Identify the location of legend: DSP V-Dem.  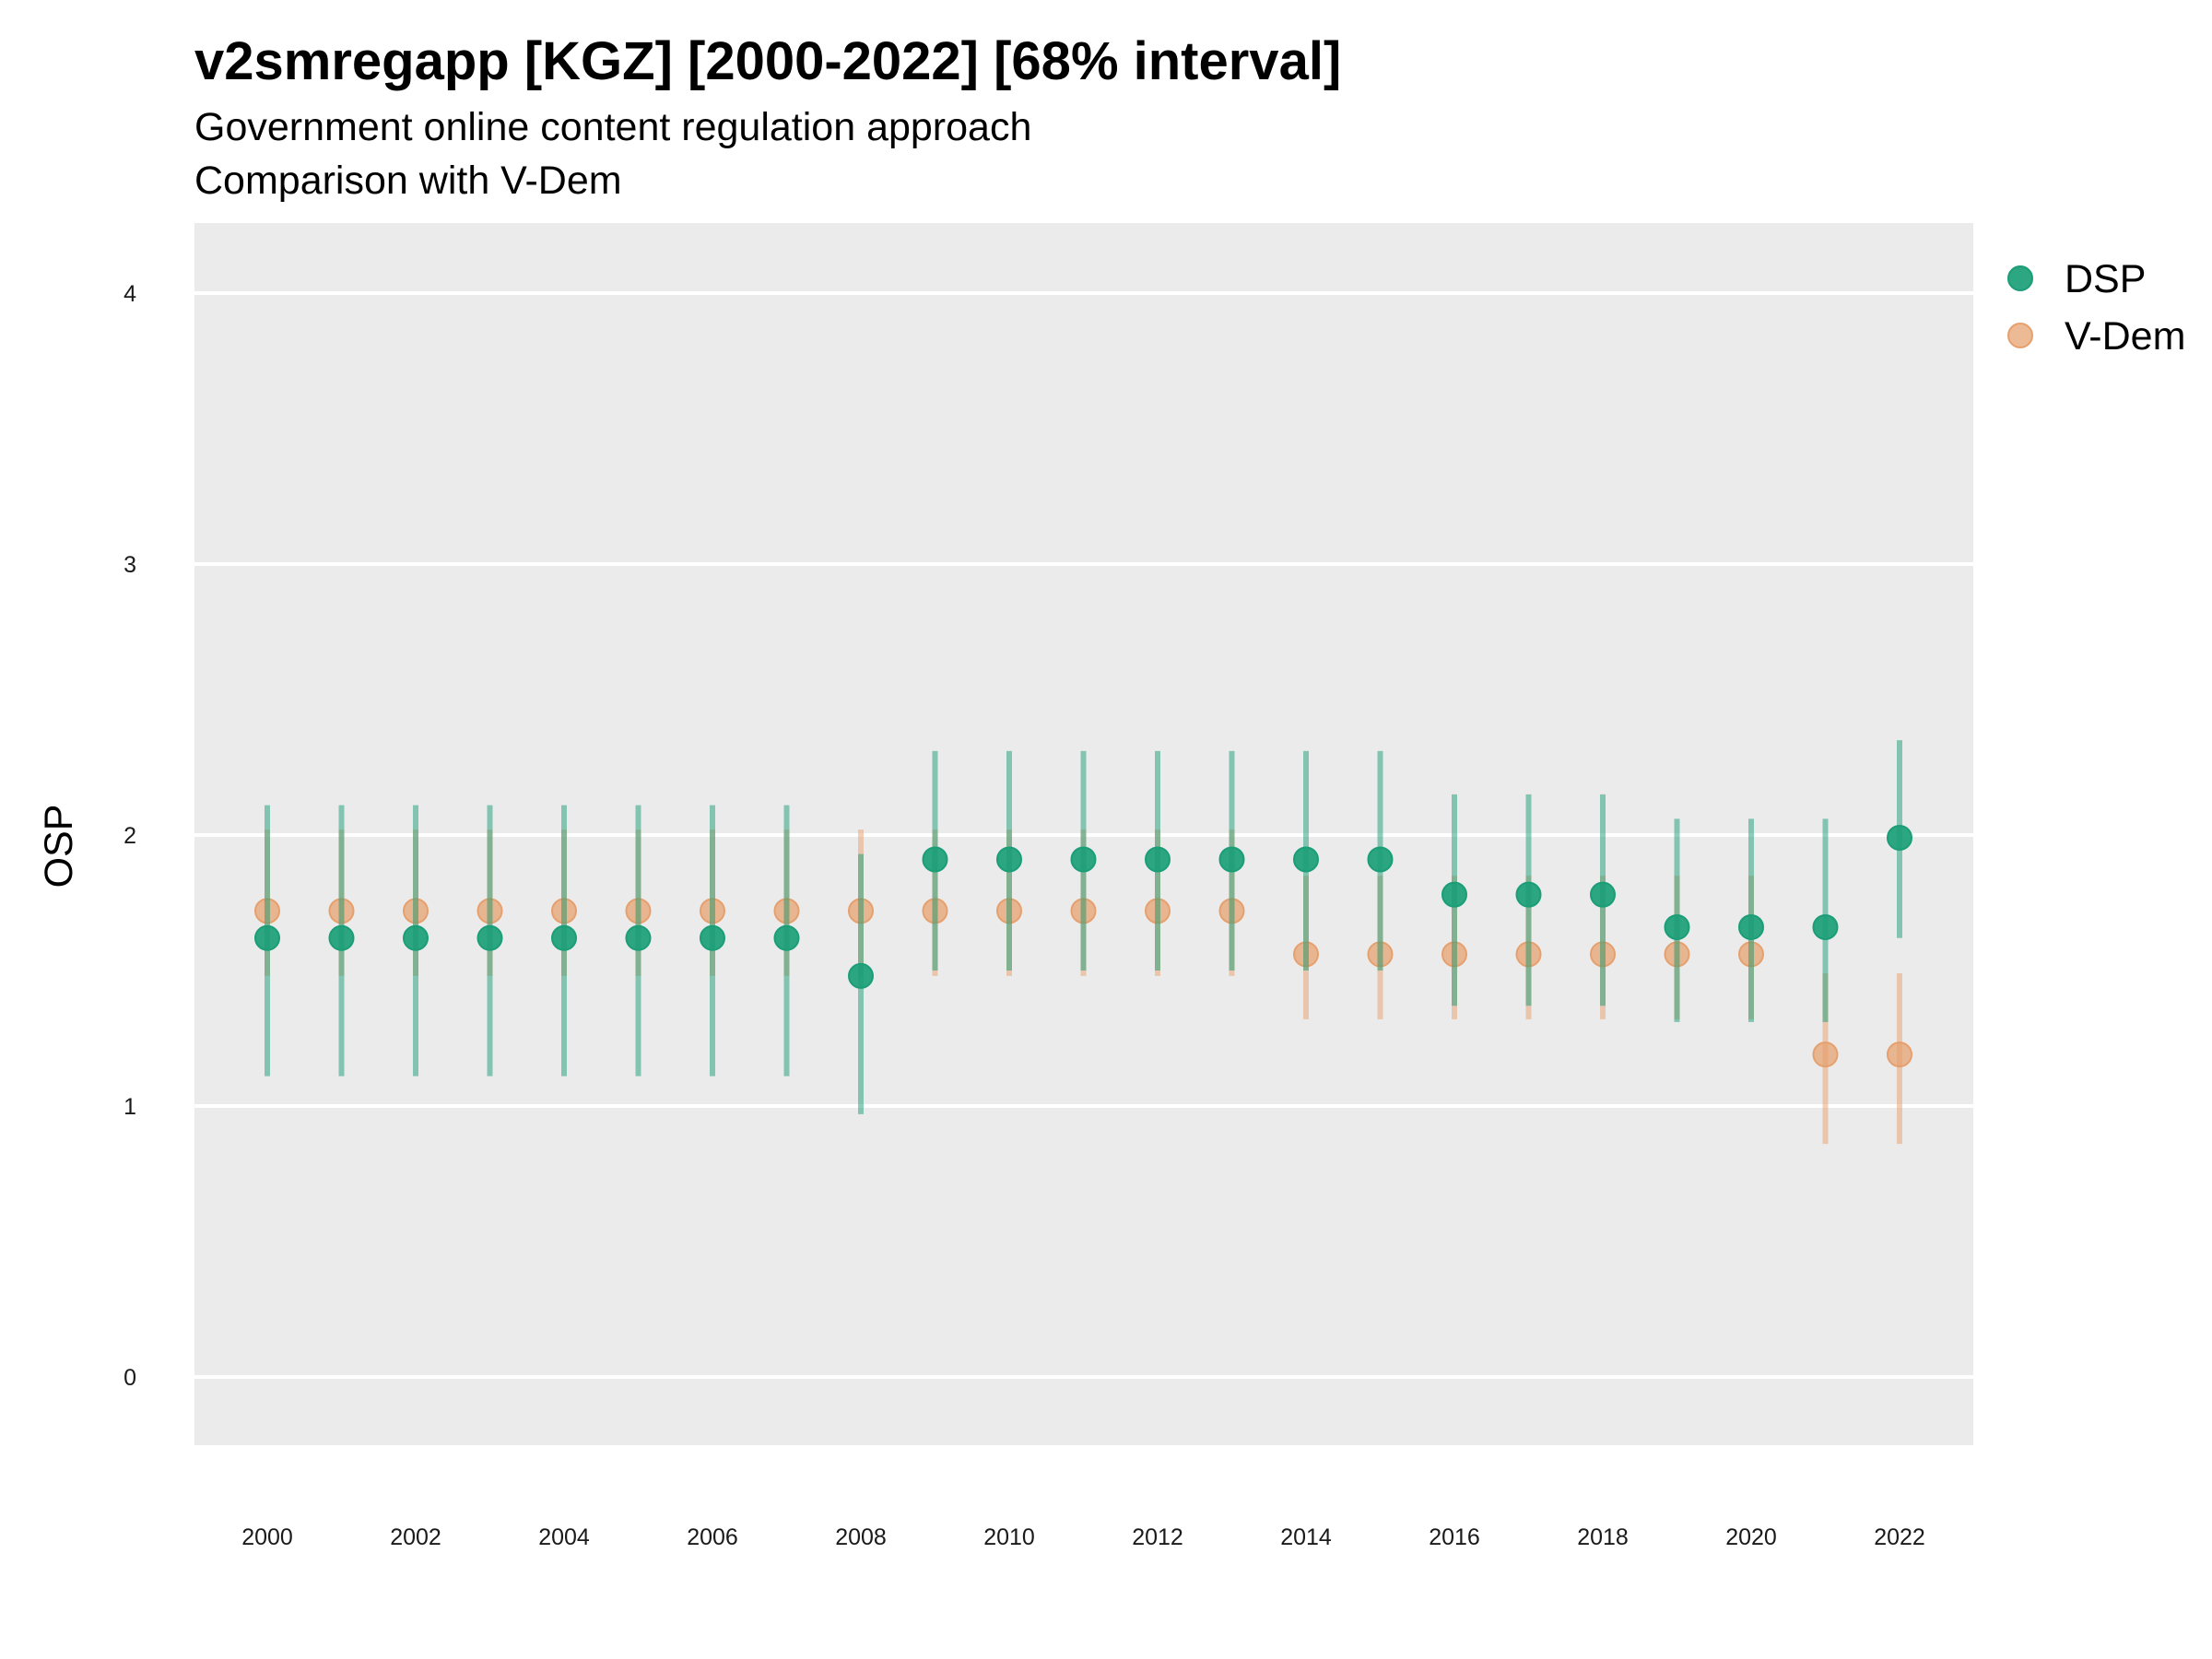
(2096, 308).